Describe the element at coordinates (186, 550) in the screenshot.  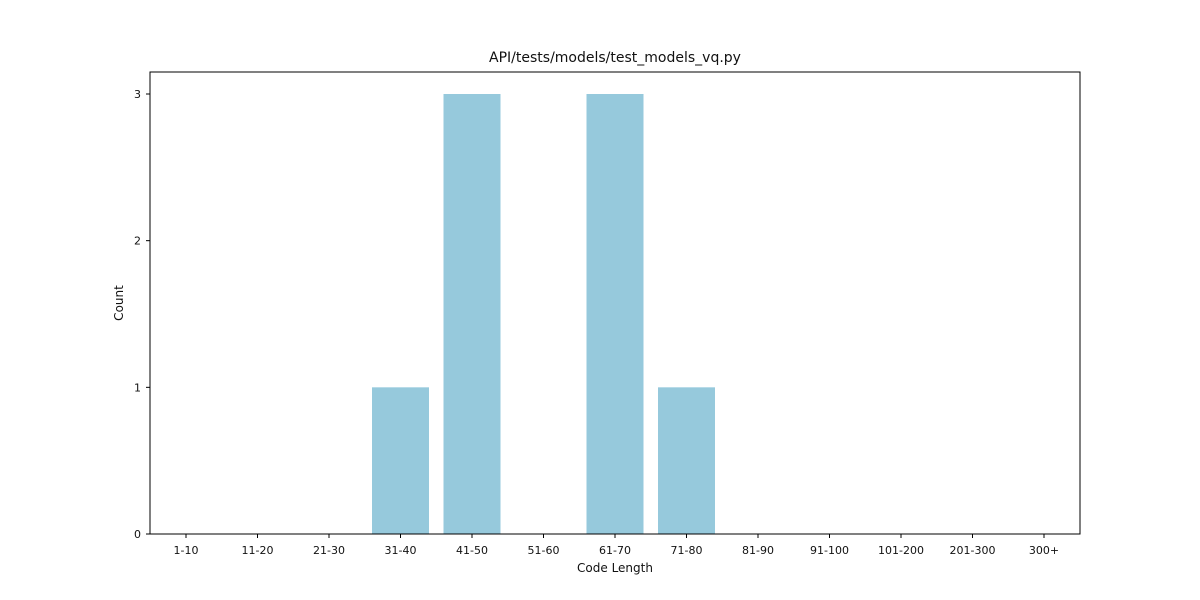
I see `x-tick-label: 1-10` at that location.